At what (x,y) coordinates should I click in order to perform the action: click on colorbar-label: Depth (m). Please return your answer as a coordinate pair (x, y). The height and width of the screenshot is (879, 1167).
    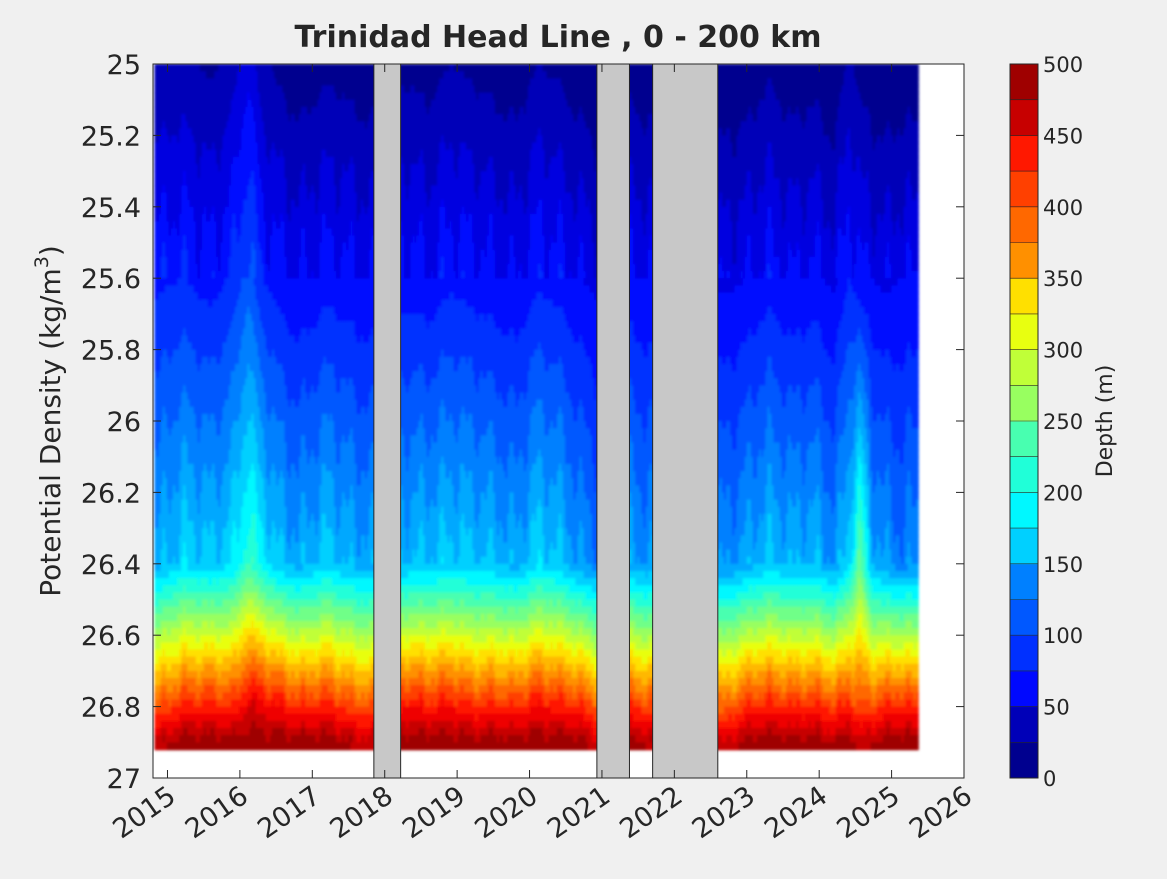
    Looking at the image, I should click on (1105, 421).